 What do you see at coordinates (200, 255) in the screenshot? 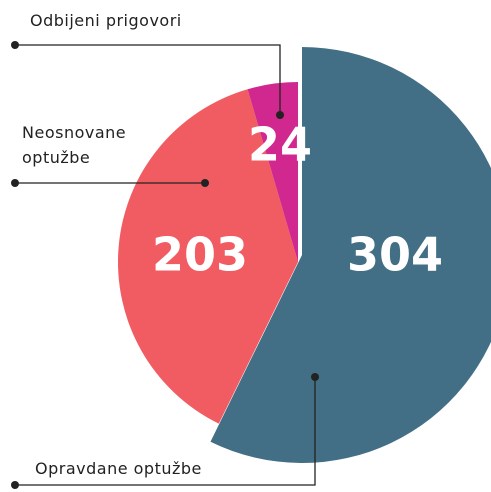
I see `data-label: 203` at bounding box center [200, 255].